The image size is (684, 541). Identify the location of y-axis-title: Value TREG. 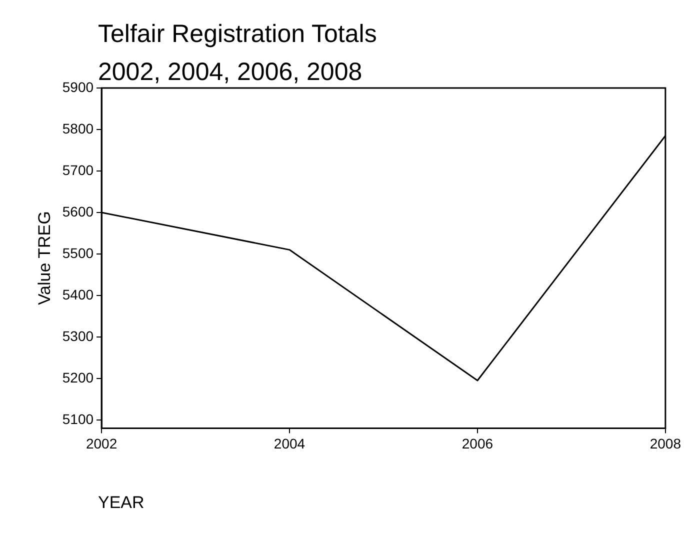
(44, 258).